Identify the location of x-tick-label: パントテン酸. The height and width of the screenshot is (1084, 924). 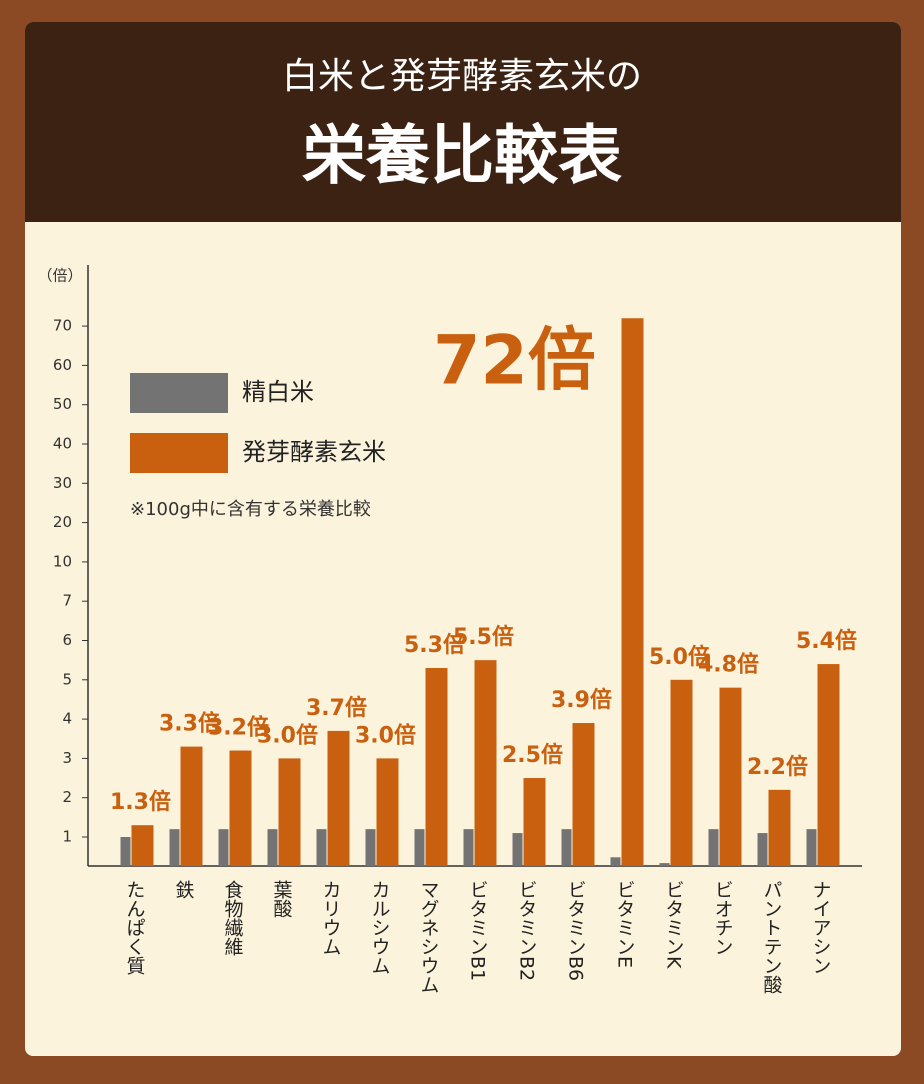
(772, 937).